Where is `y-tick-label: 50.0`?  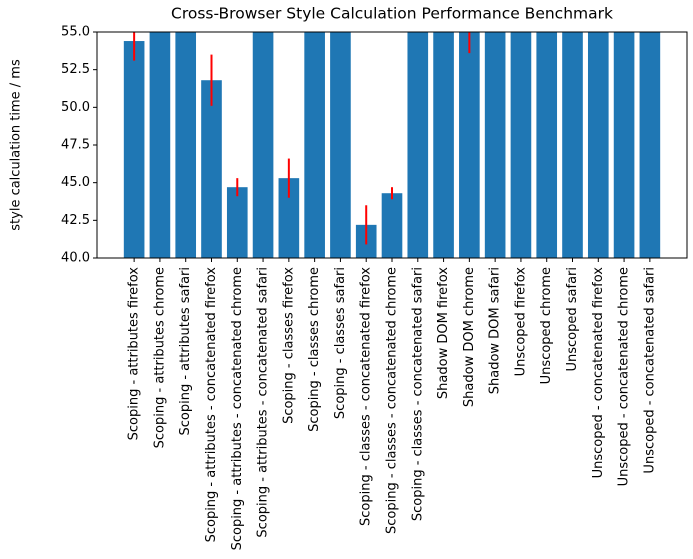
y-tick-label: 50.0 is located at coordinates (75, 107).